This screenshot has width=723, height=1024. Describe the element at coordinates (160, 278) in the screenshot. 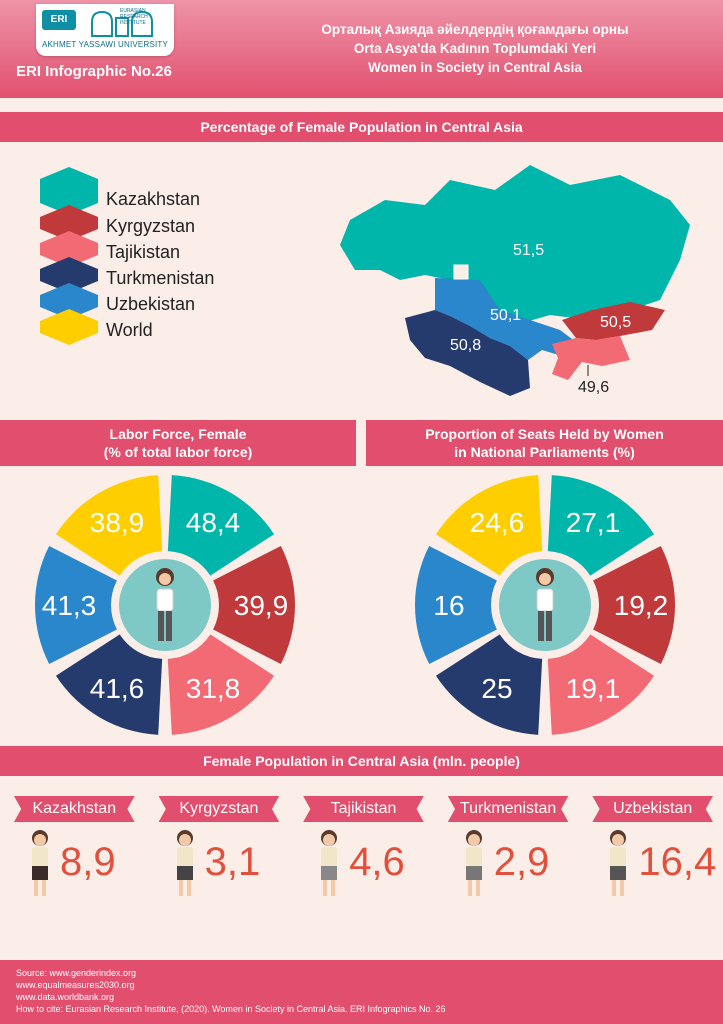

I see `legend-label-turkmenistan: Turkmenistan` at that location.